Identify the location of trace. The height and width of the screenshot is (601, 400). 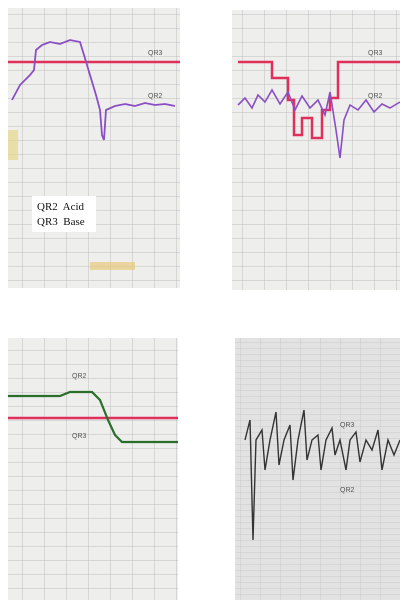
(322, 475).